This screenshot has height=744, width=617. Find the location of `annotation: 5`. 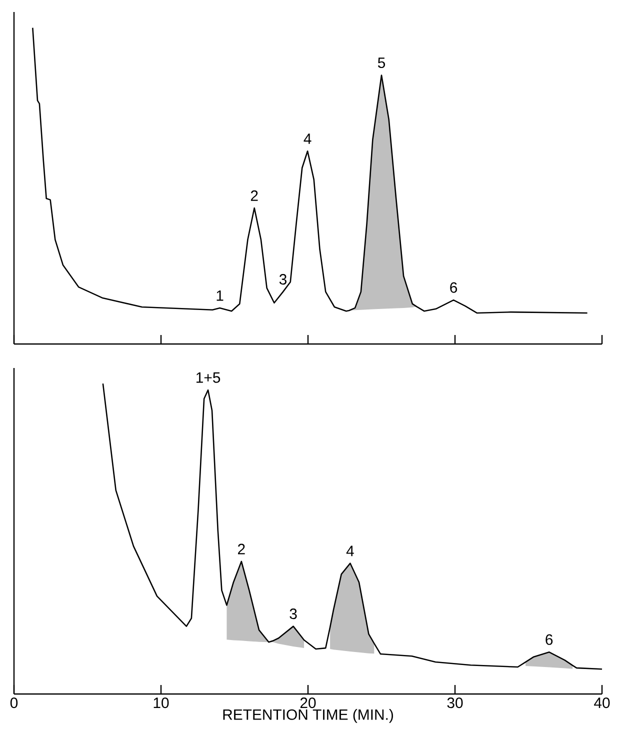

annotation: 5 is located at coordinates (382, 63).